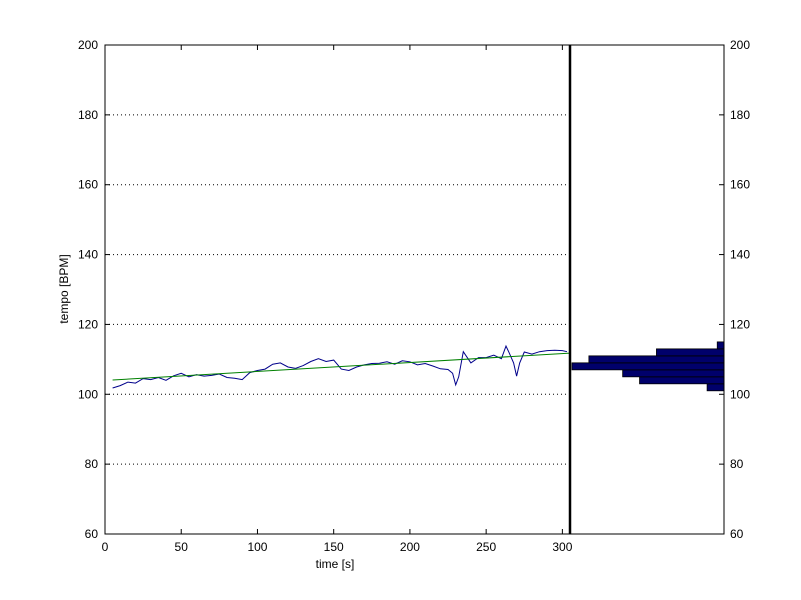 The width and height of the screenshot is (801, 600). Describe the element at coordinates (105, 547) in the screenshot. I see `x-tick-label: 0` at that location.